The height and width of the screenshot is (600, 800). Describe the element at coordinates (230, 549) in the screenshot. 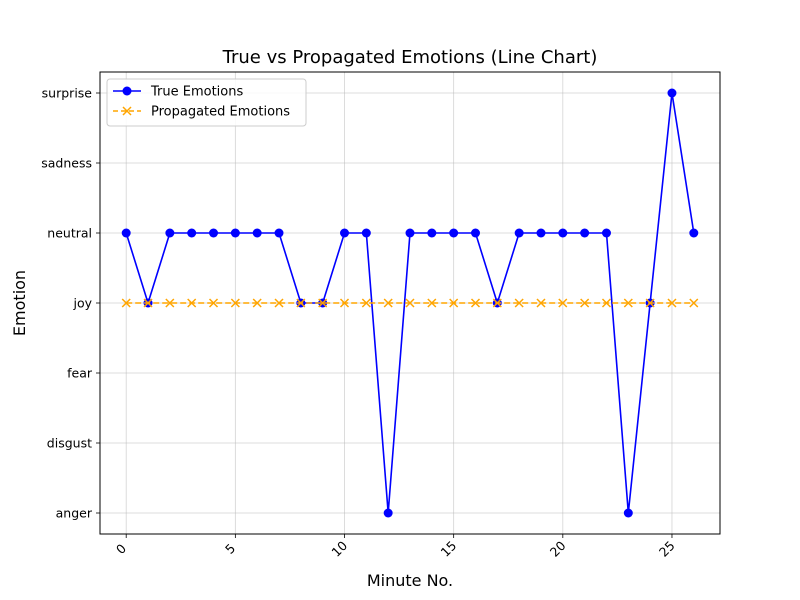

I see `x-tick-label: 5` at that location.